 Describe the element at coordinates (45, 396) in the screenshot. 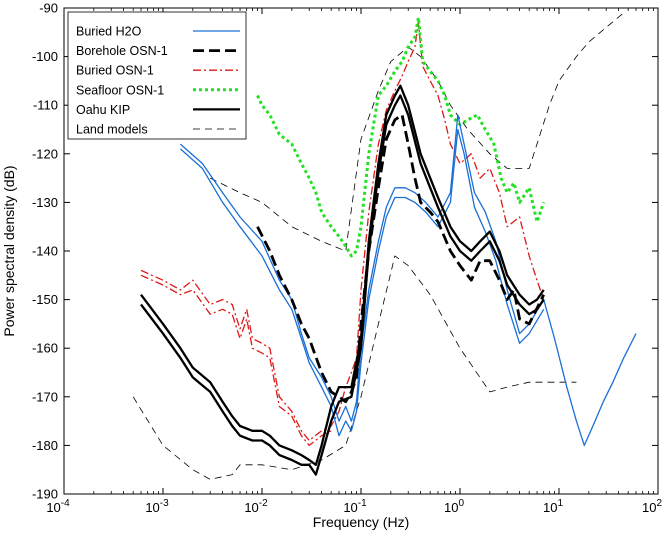

I see `y-tick-label: -170` at that location.